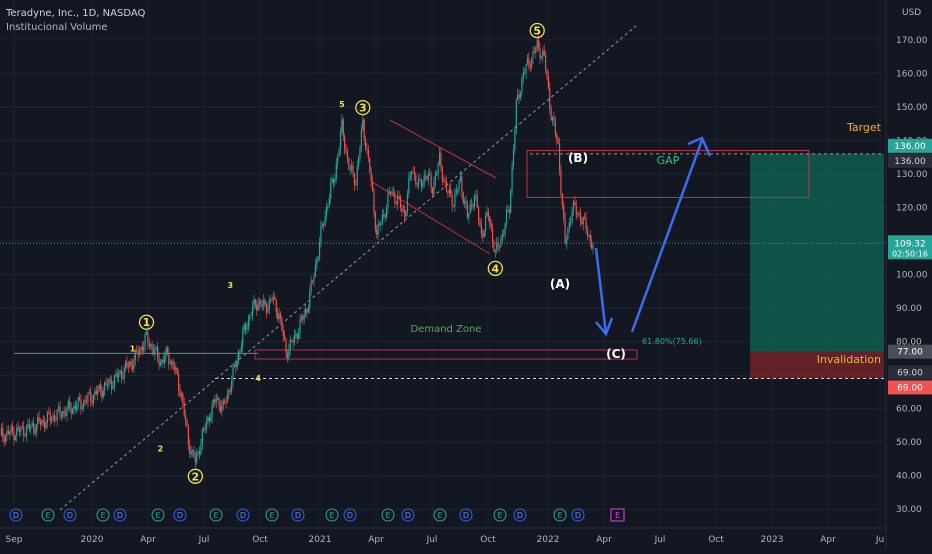  Describe the element at coordinates (817, 252) in the screenshot. I see `target-zone` at that location.